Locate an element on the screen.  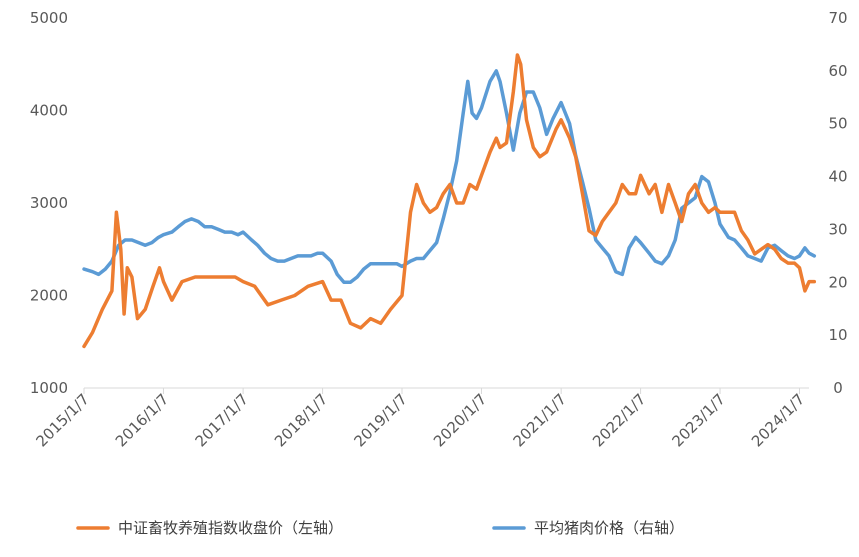
right-axis-tick-label: 30 is located at coordinates (837, 229).